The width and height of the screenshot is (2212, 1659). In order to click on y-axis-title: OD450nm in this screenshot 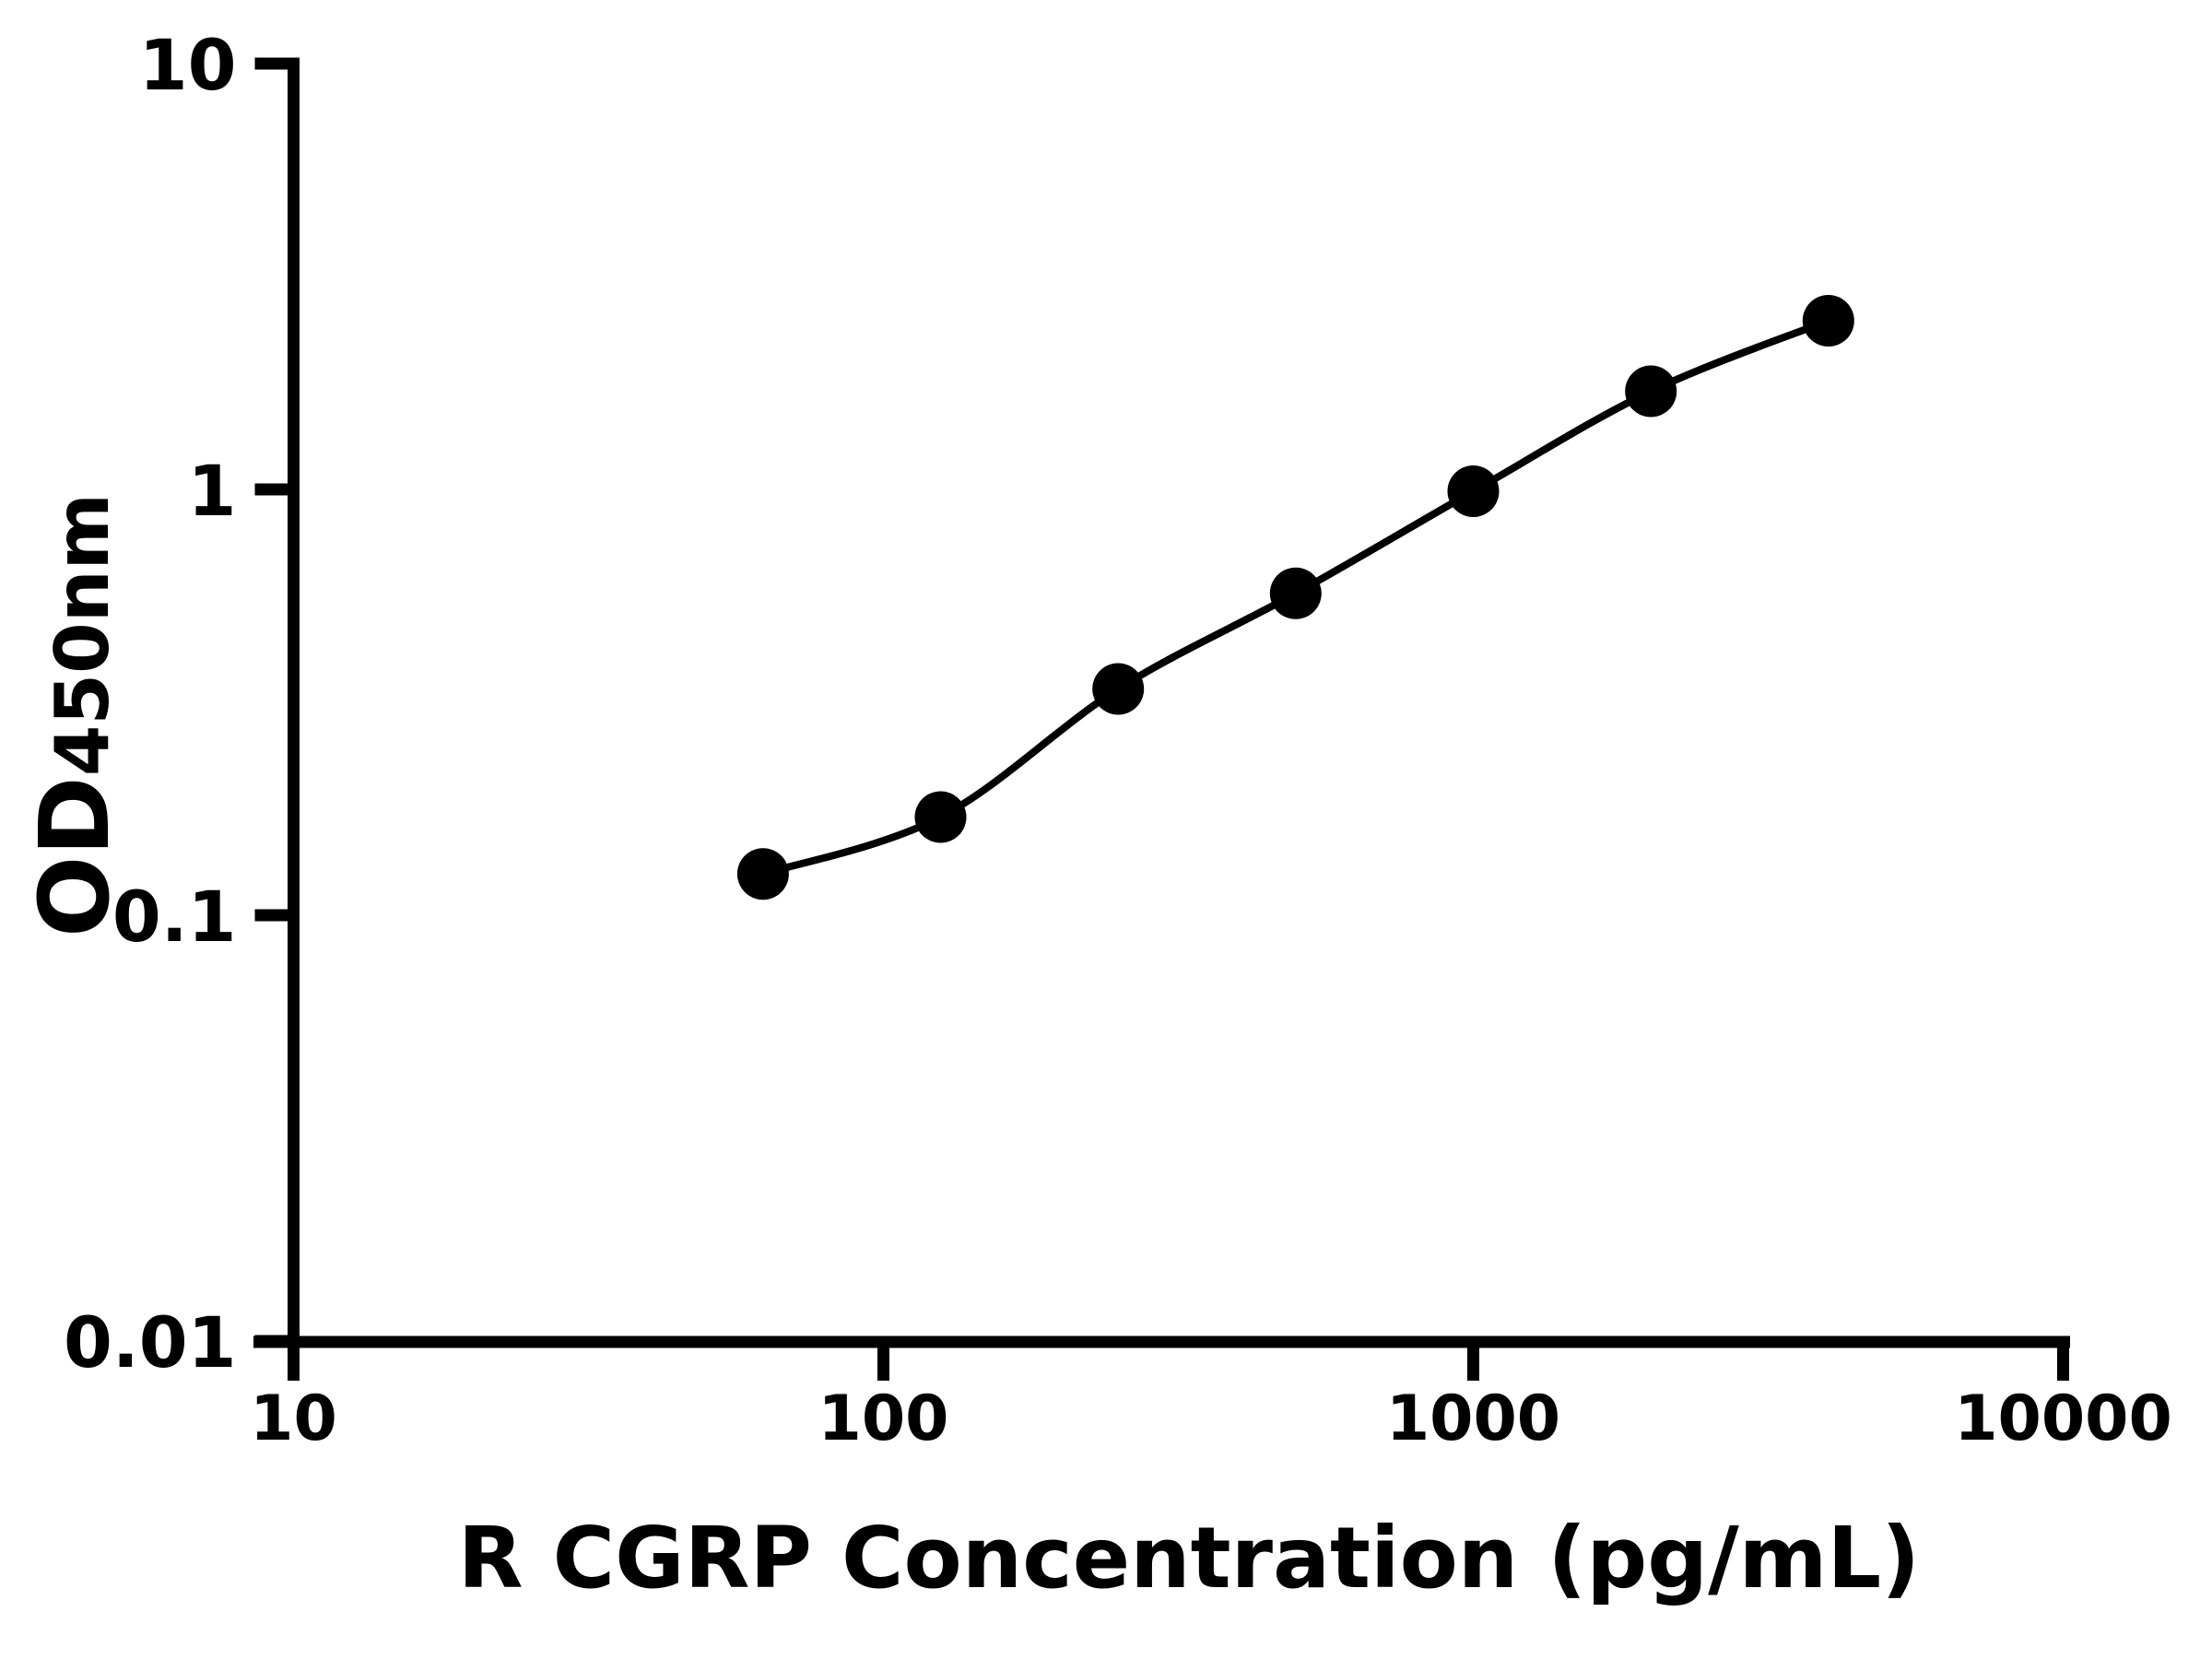, I will do `click(74, 715)`.